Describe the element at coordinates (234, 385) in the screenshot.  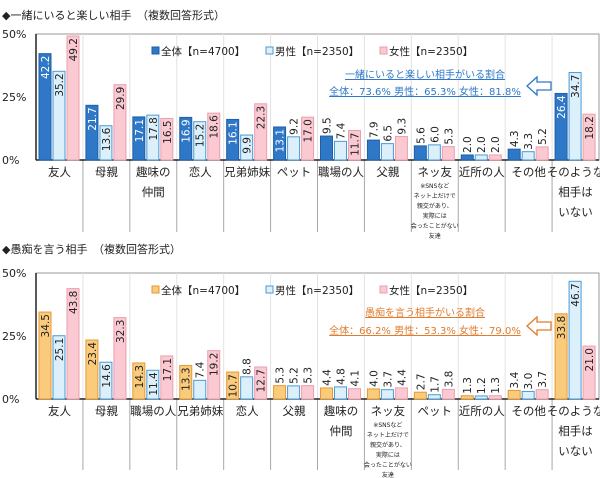
I see `data-label: 10.7` at that location.